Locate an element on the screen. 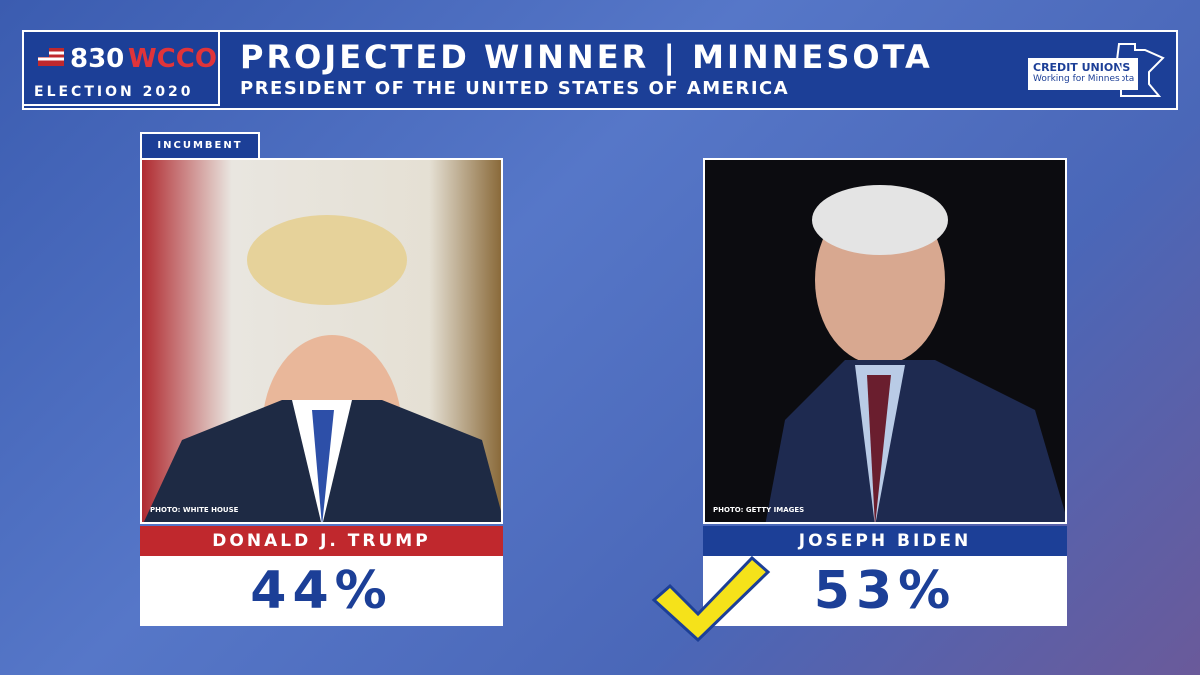 This screenshot has width=1200, height=675. sponsor-box: CREDIT UNIONS Working for Minnesota is located at coordinates (1083, 74).